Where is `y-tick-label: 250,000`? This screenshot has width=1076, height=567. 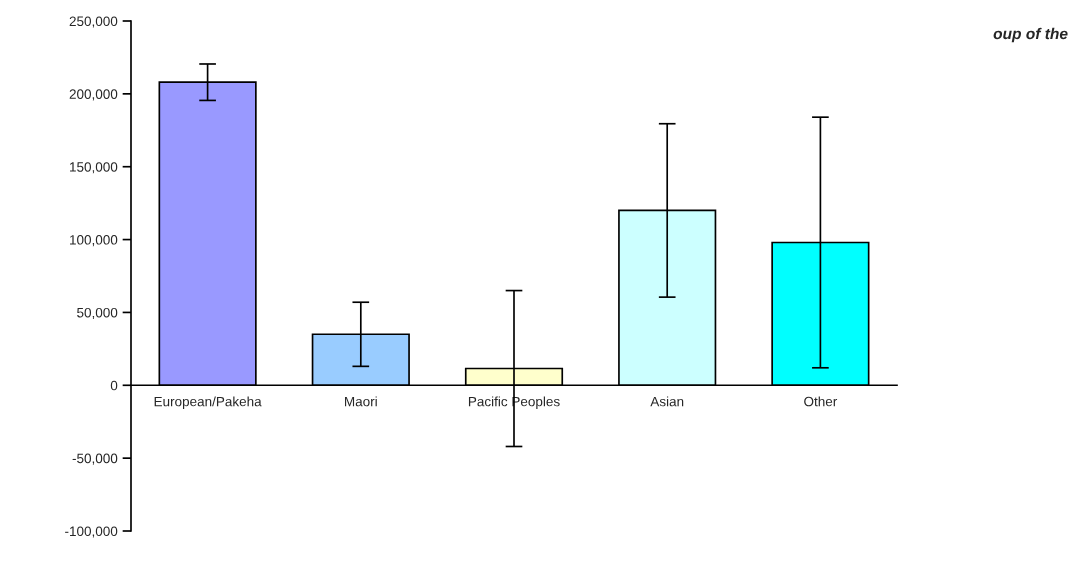 y-tick-label: 250,000 is located at coordinates (93, 22).